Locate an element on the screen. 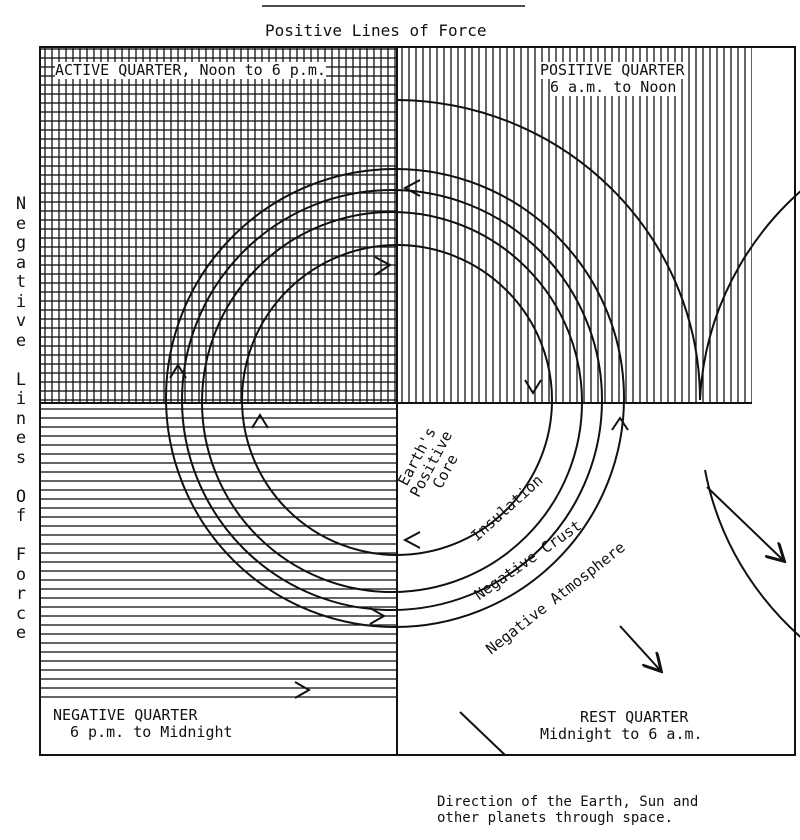 The width and height of the screenshot is (800, 840). caption-line: Direction of the Earth, Sun and is located at coordinates (568, 802).